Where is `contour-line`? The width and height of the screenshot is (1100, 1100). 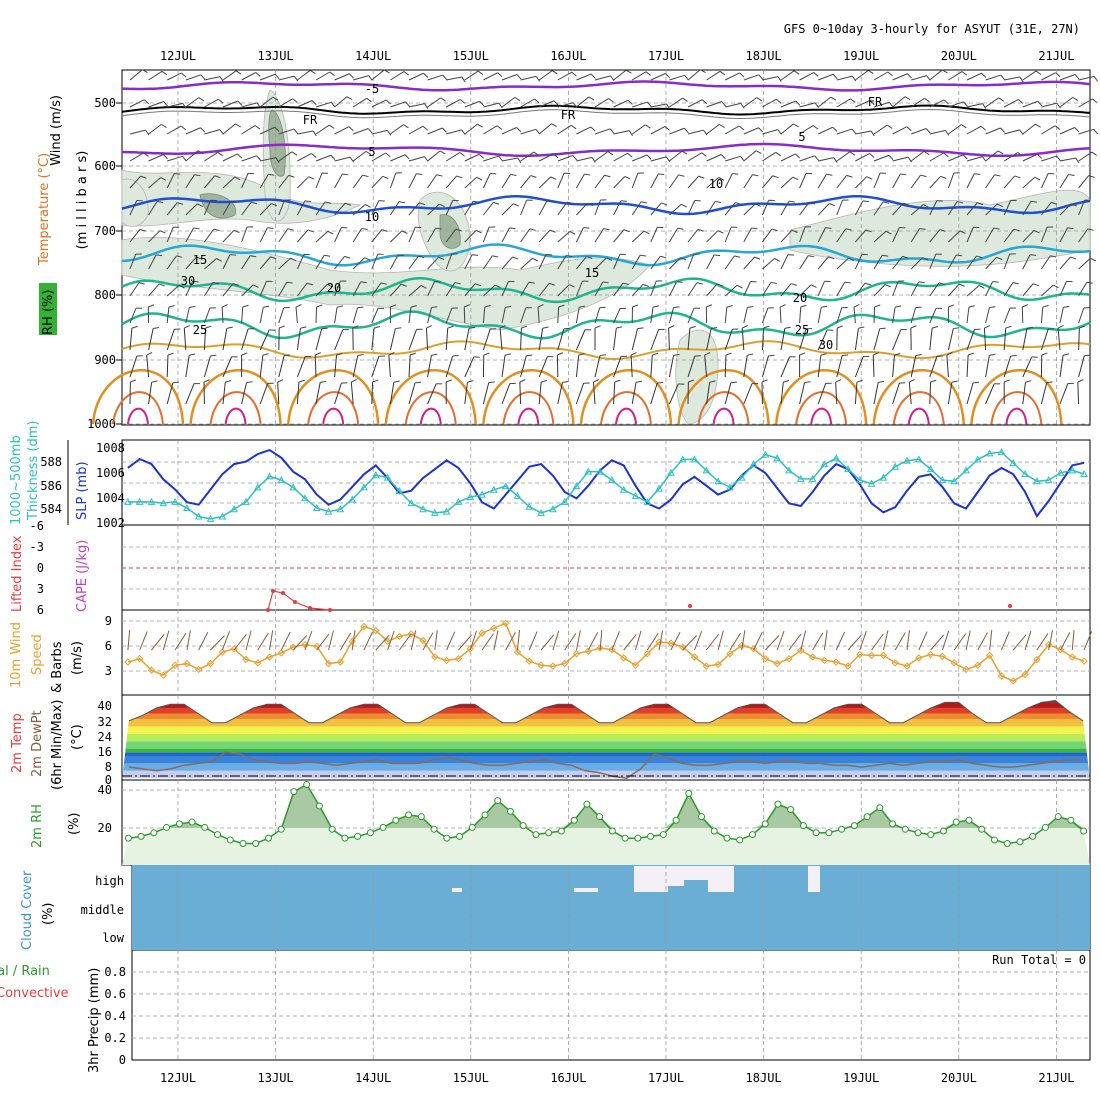
contour-line is located at coordinates (606, 86).